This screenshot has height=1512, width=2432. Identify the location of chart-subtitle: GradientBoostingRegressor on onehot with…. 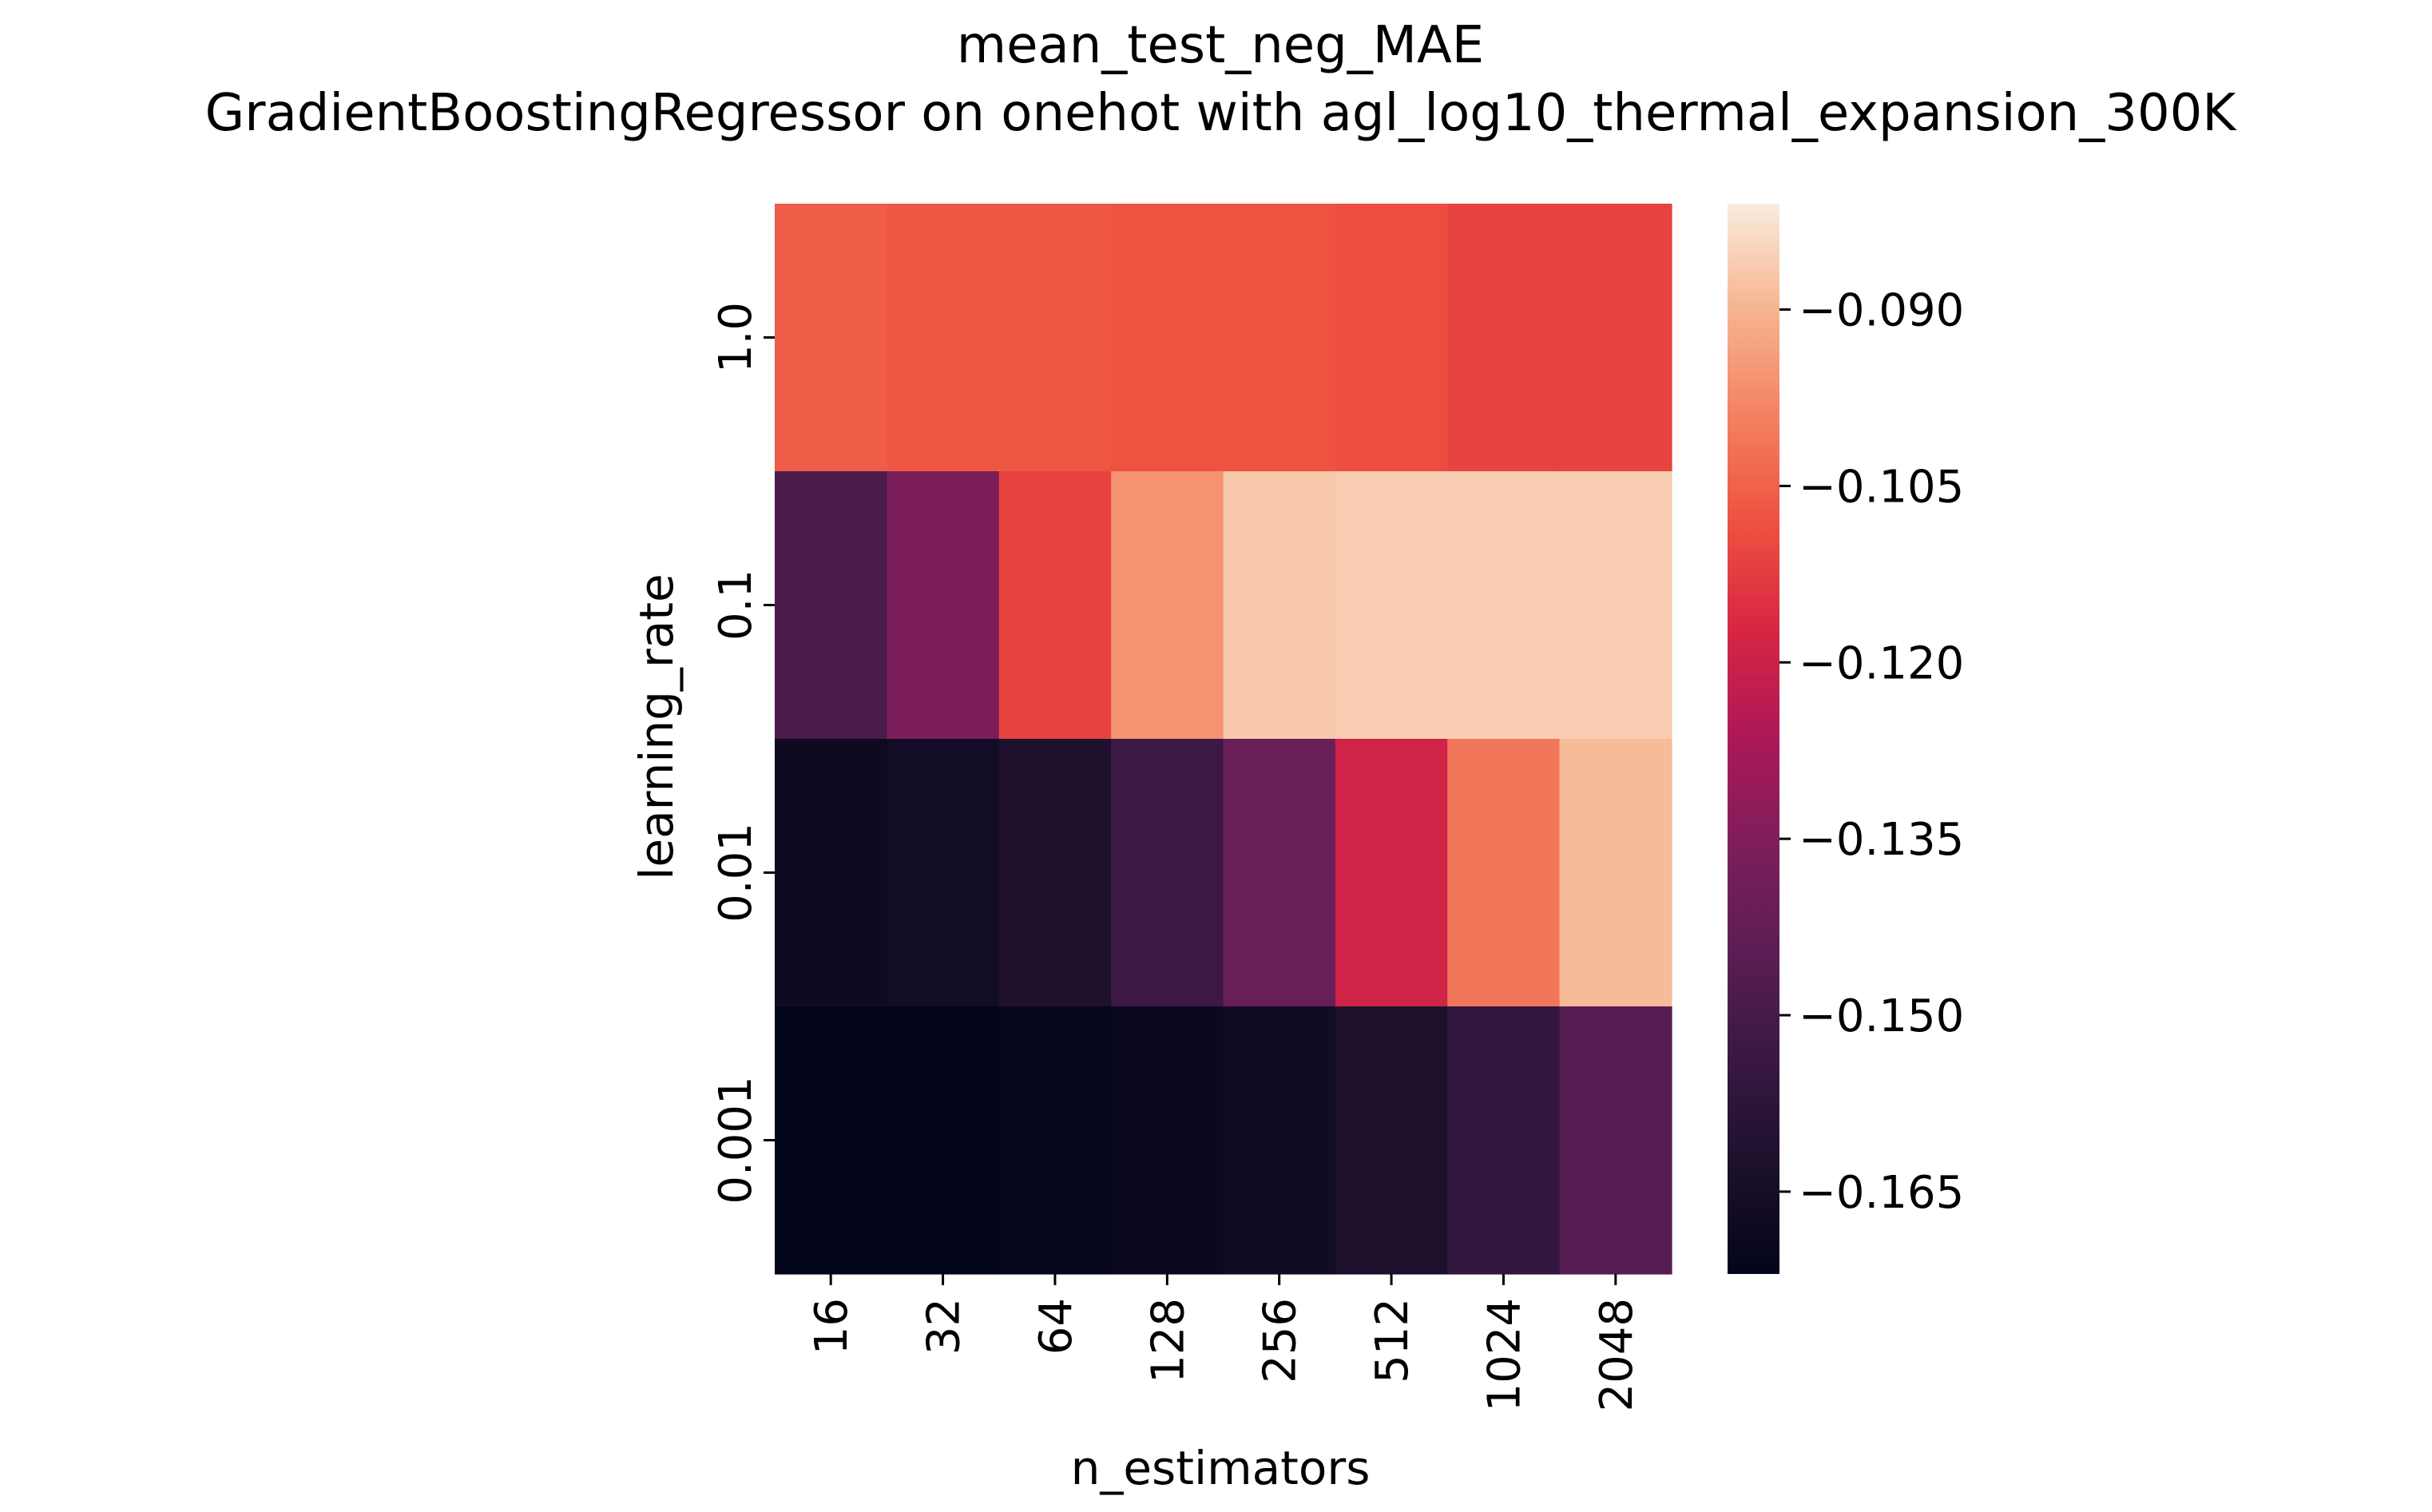
(1221, 113).